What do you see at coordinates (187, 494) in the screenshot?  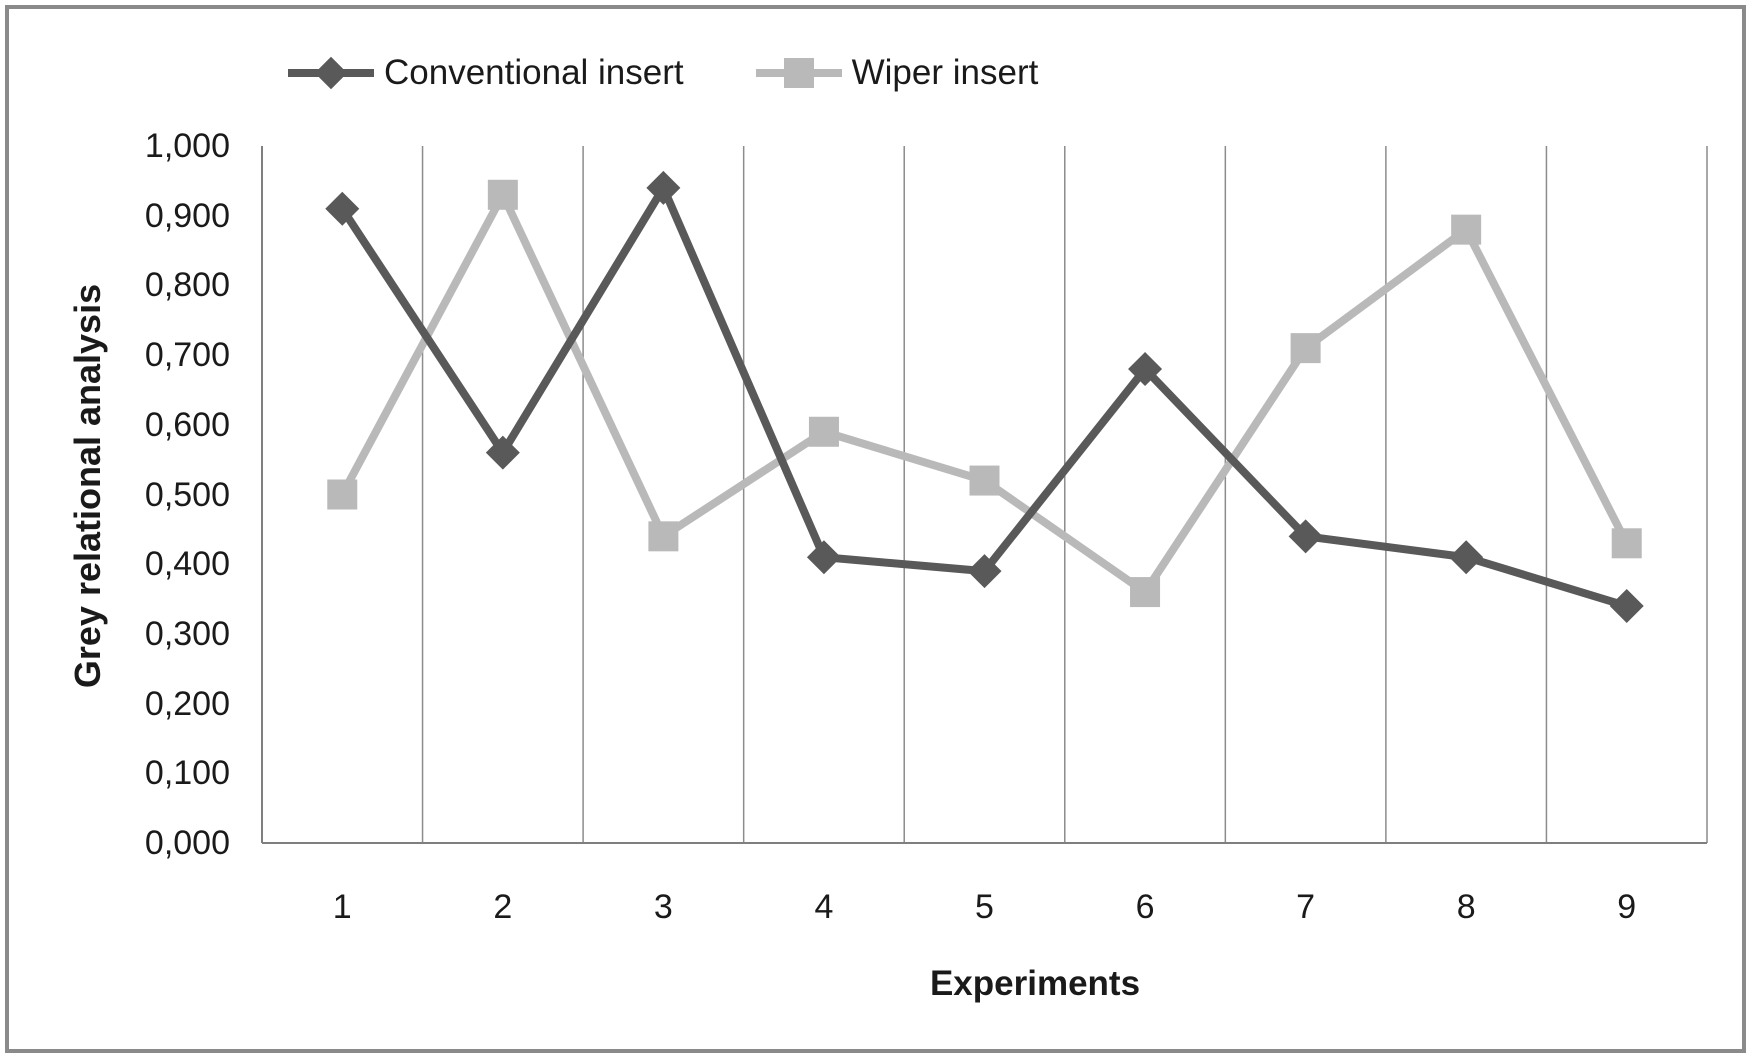 I see `y-tick-label: 0,500` at bounding box center [187, 494].